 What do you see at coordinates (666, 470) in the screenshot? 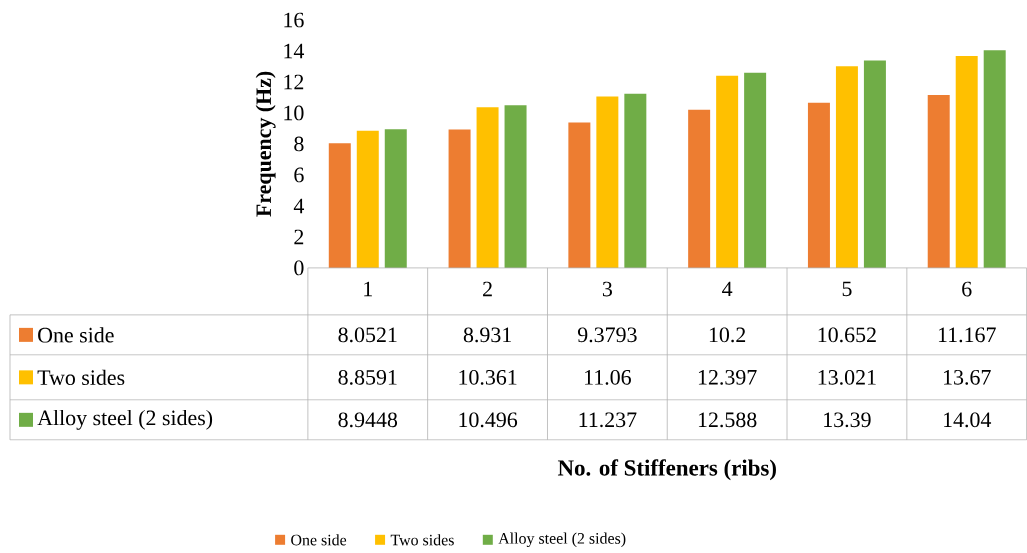
I see `text: No. of Stiffeners (ribs)` at bounding box center [666, 470].